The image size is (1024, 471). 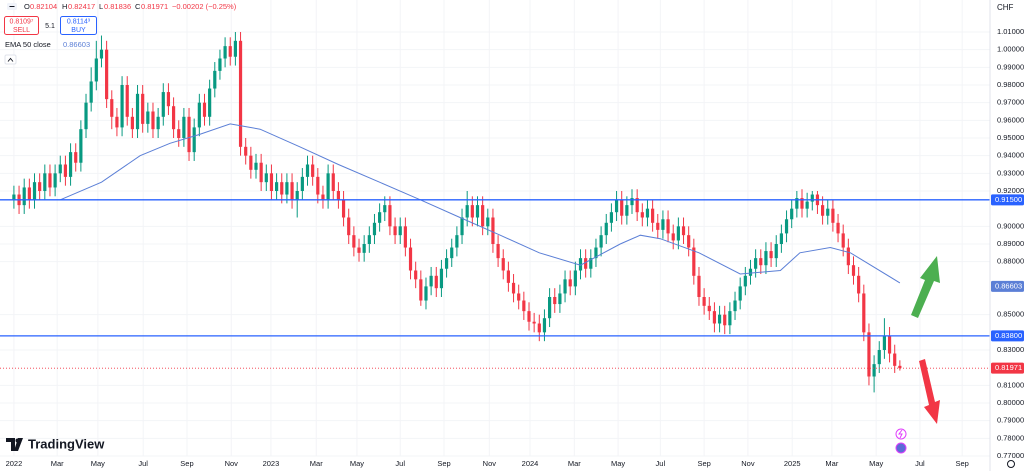 What do you see at coordinates (55, 443) in the screenshot?
I see `logo: TradingView` at bounding box center [55, 443].